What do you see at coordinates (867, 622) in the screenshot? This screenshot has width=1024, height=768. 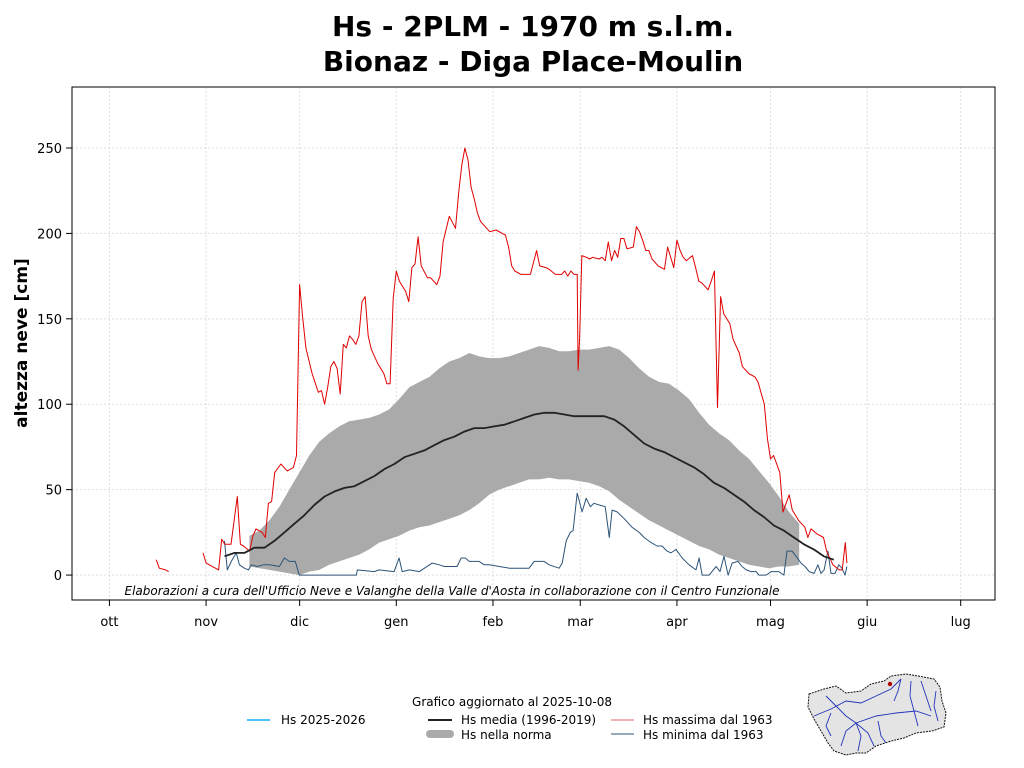 I see `x-tick-label: giu` at bounding box center [867, 622].